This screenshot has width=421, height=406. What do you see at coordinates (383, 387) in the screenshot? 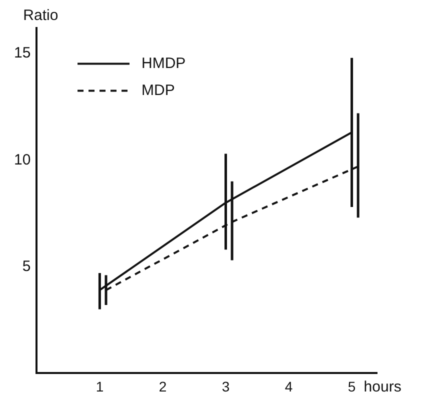
I see `x-axis-title: hours` at bounding box center [383, 387].